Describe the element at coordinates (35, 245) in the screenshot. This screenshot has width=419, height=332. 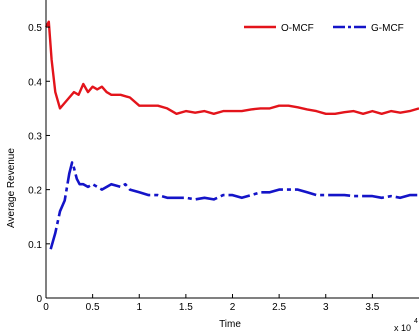
I see `y-tick-label: 0.1` at that location.